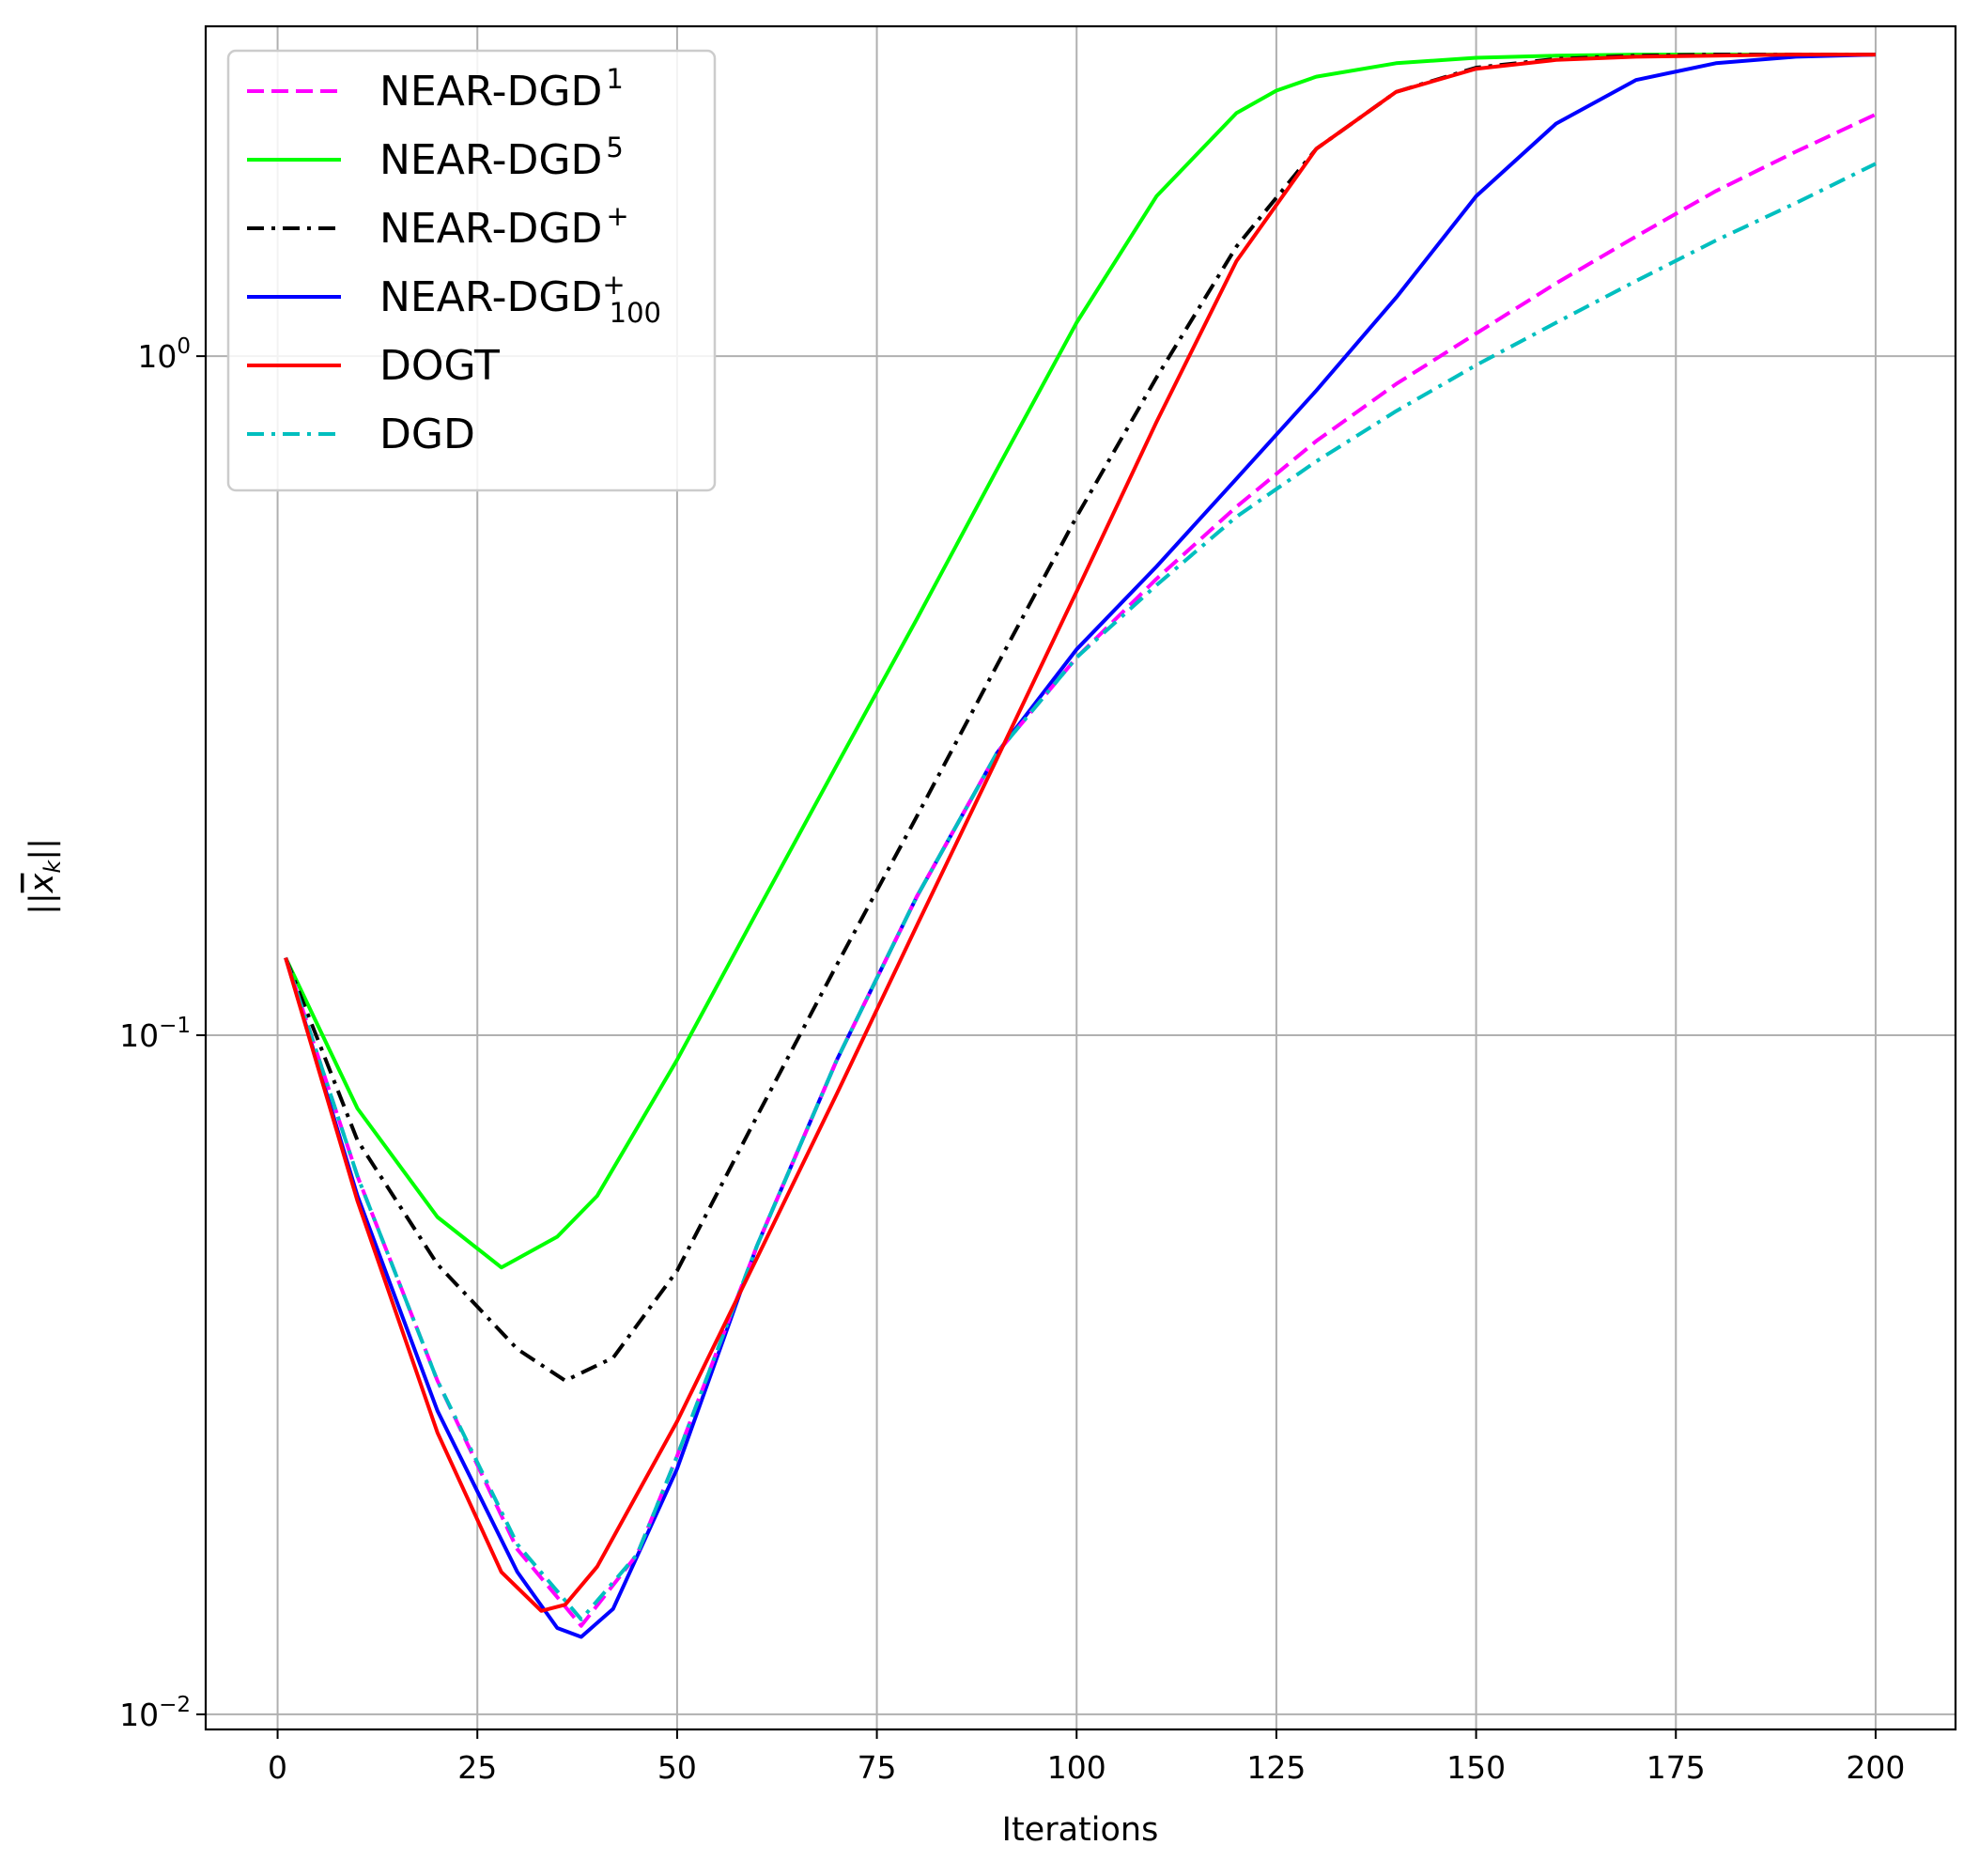 The image size is (1979, 1876). Describe the element at coordinates (502, 89) in the screenshot. I see `legend-label-0: NEAR-DGD 1` at that location.